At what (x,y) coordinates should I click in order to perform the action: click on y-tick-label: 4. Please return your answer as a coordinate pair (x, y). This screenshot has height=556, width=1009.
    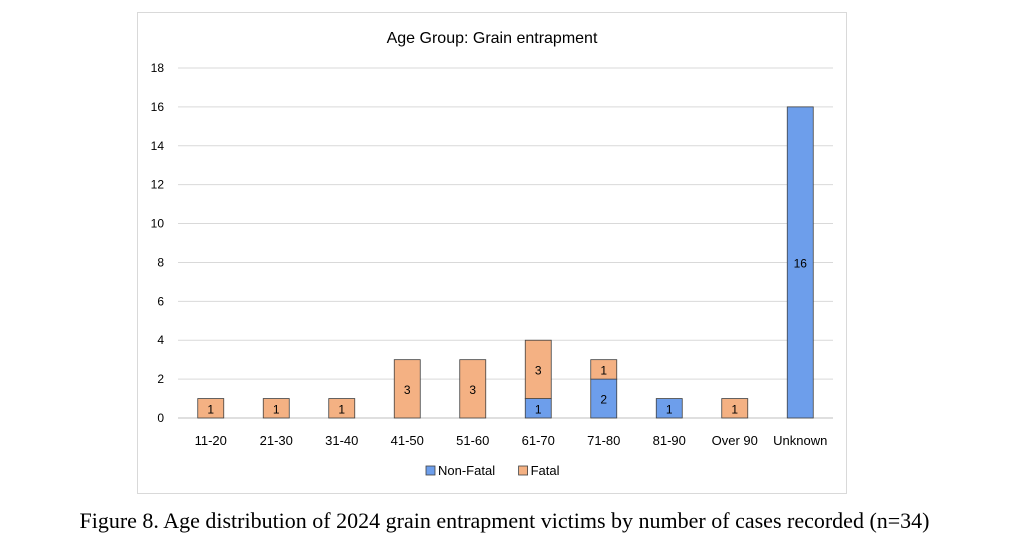
    Looking at the image, I should click on (160, 340).